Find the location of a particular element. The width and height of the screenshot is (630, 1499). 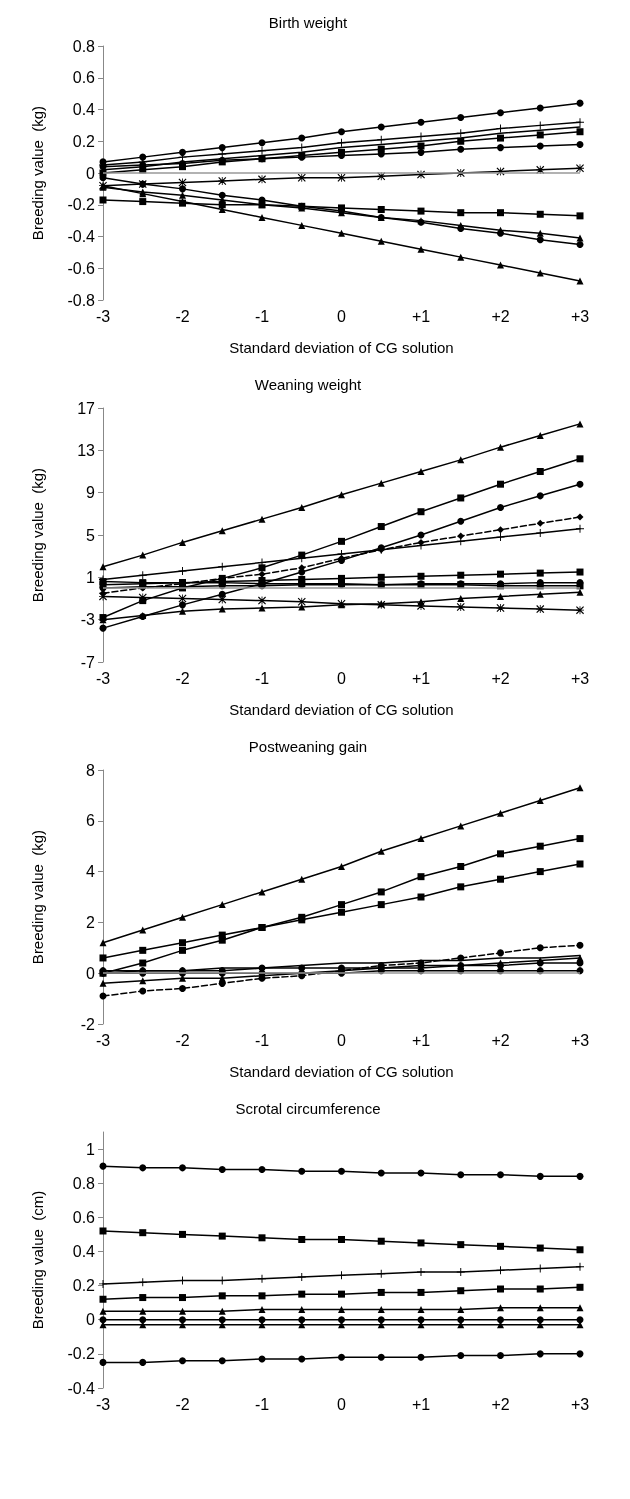

y-tick-label: -2 is located at coordinates (88, 1024).